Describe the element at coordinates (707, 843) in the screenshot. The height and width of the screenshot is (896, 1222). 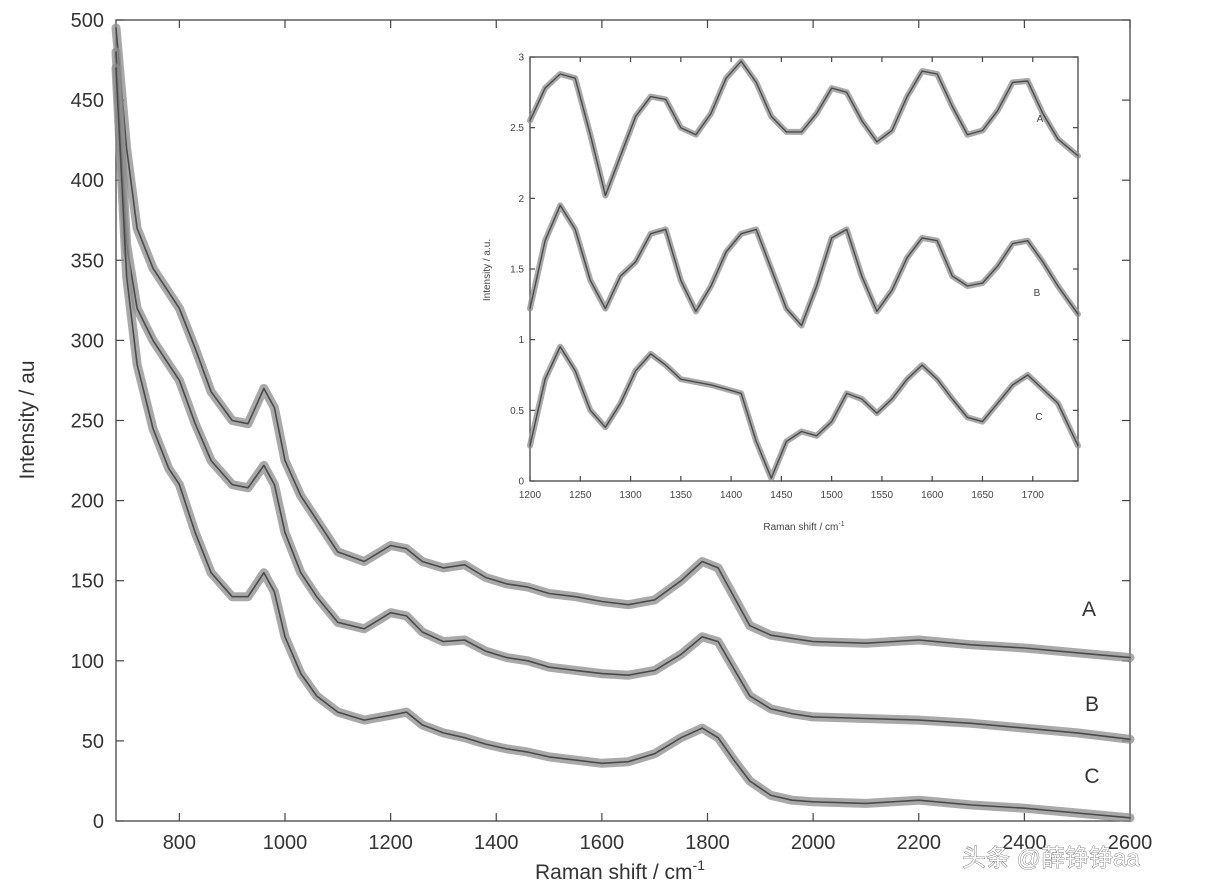
I see `main-x-tick-label: 1800` at that location.